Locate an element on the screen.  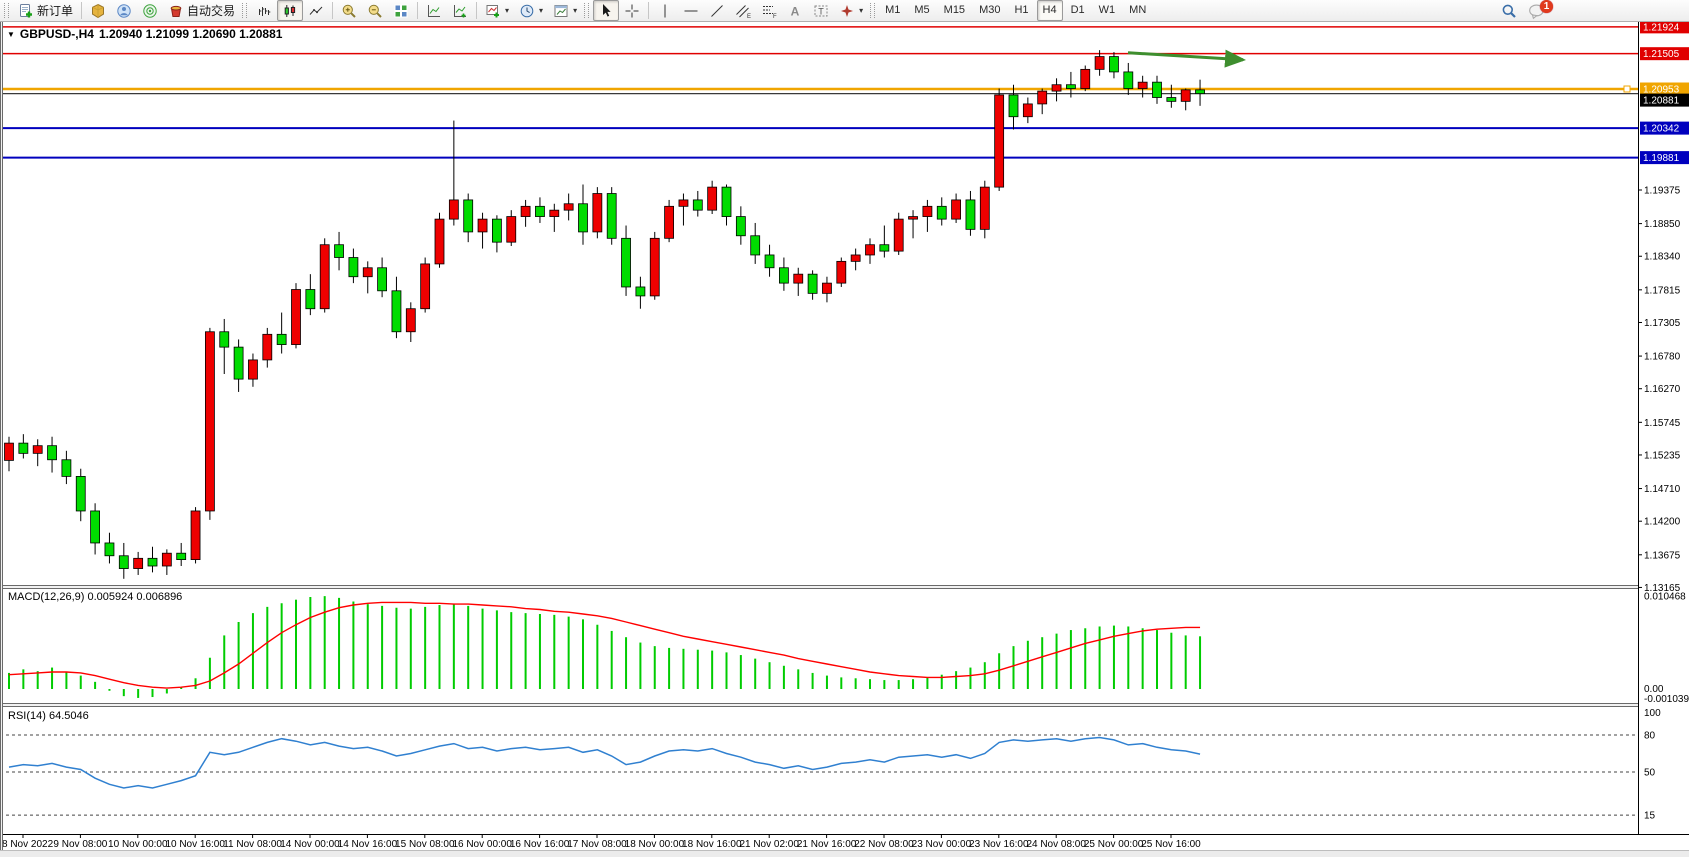
text-label-tool-button: T is located at coordinates (821, 10).